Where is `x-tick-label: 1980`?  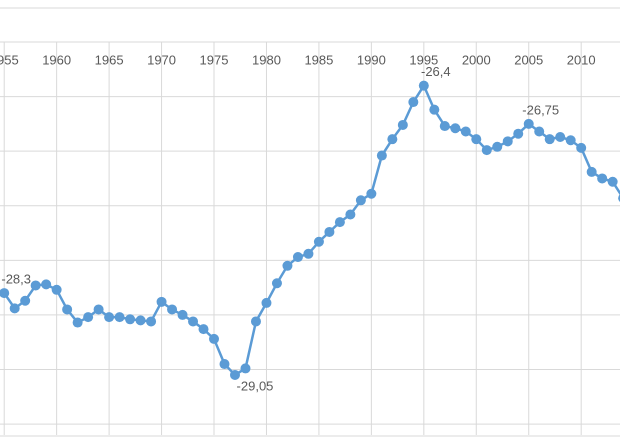
x-tick-label: 1980 is located at coordinates (266, 59).